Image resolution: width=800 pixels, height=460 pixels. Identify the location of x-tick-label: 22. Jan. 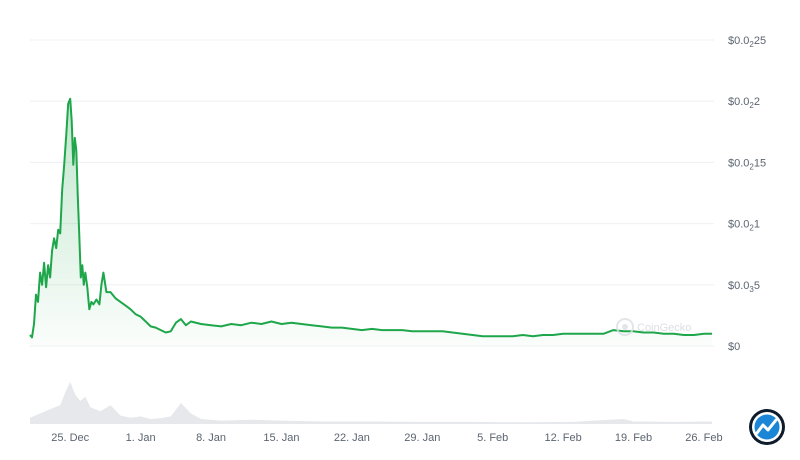
(352, 438).